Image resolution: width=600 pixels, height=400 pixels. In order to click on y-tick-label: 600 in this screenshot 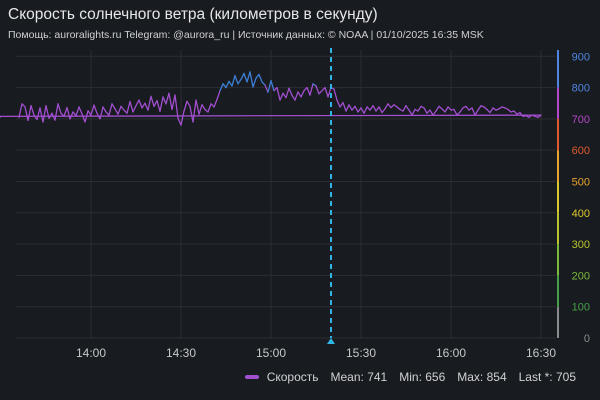, I will do `click(581, 151)`.